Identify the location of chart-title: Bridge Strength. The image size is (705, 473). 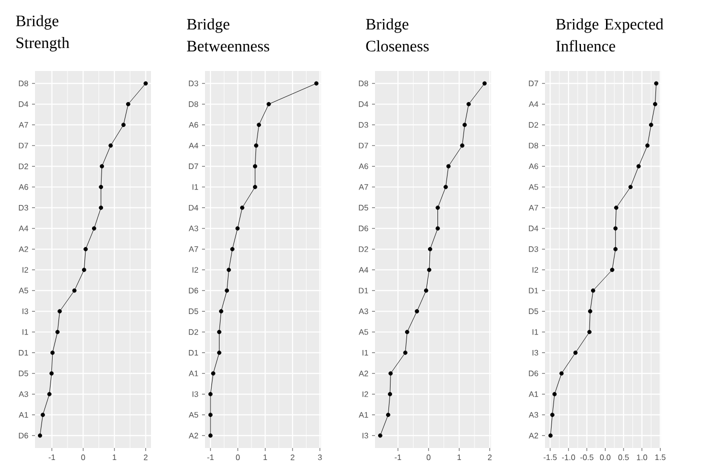
(43, 33).